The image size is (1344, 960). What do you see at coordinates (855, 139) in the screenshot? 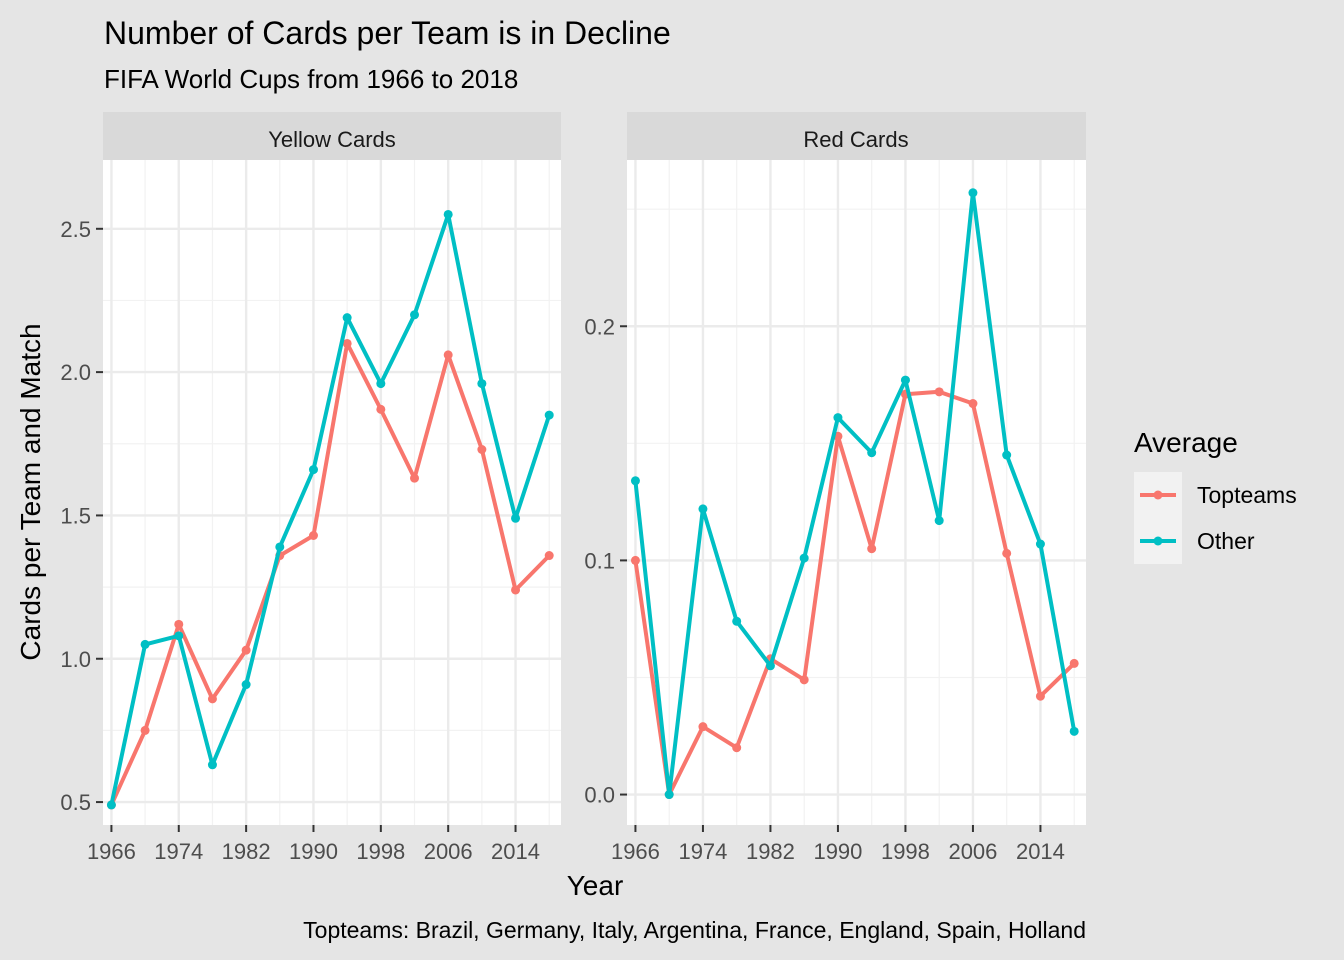
I see `facet-strip-red-label: Red Cards` at bounding box center [855, 139].